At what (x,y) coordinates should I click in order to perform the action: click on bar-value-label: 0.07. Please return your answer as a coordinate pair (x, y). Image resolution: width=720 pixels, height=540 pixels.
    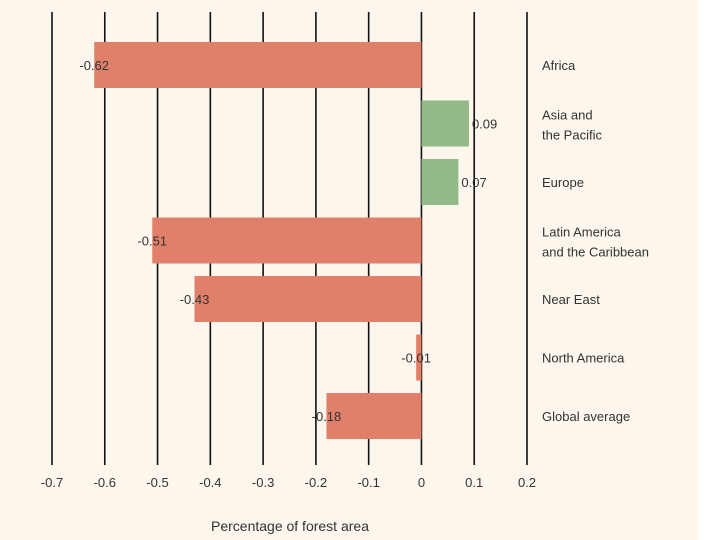
    Looking at the image, I should click on (473, 182).